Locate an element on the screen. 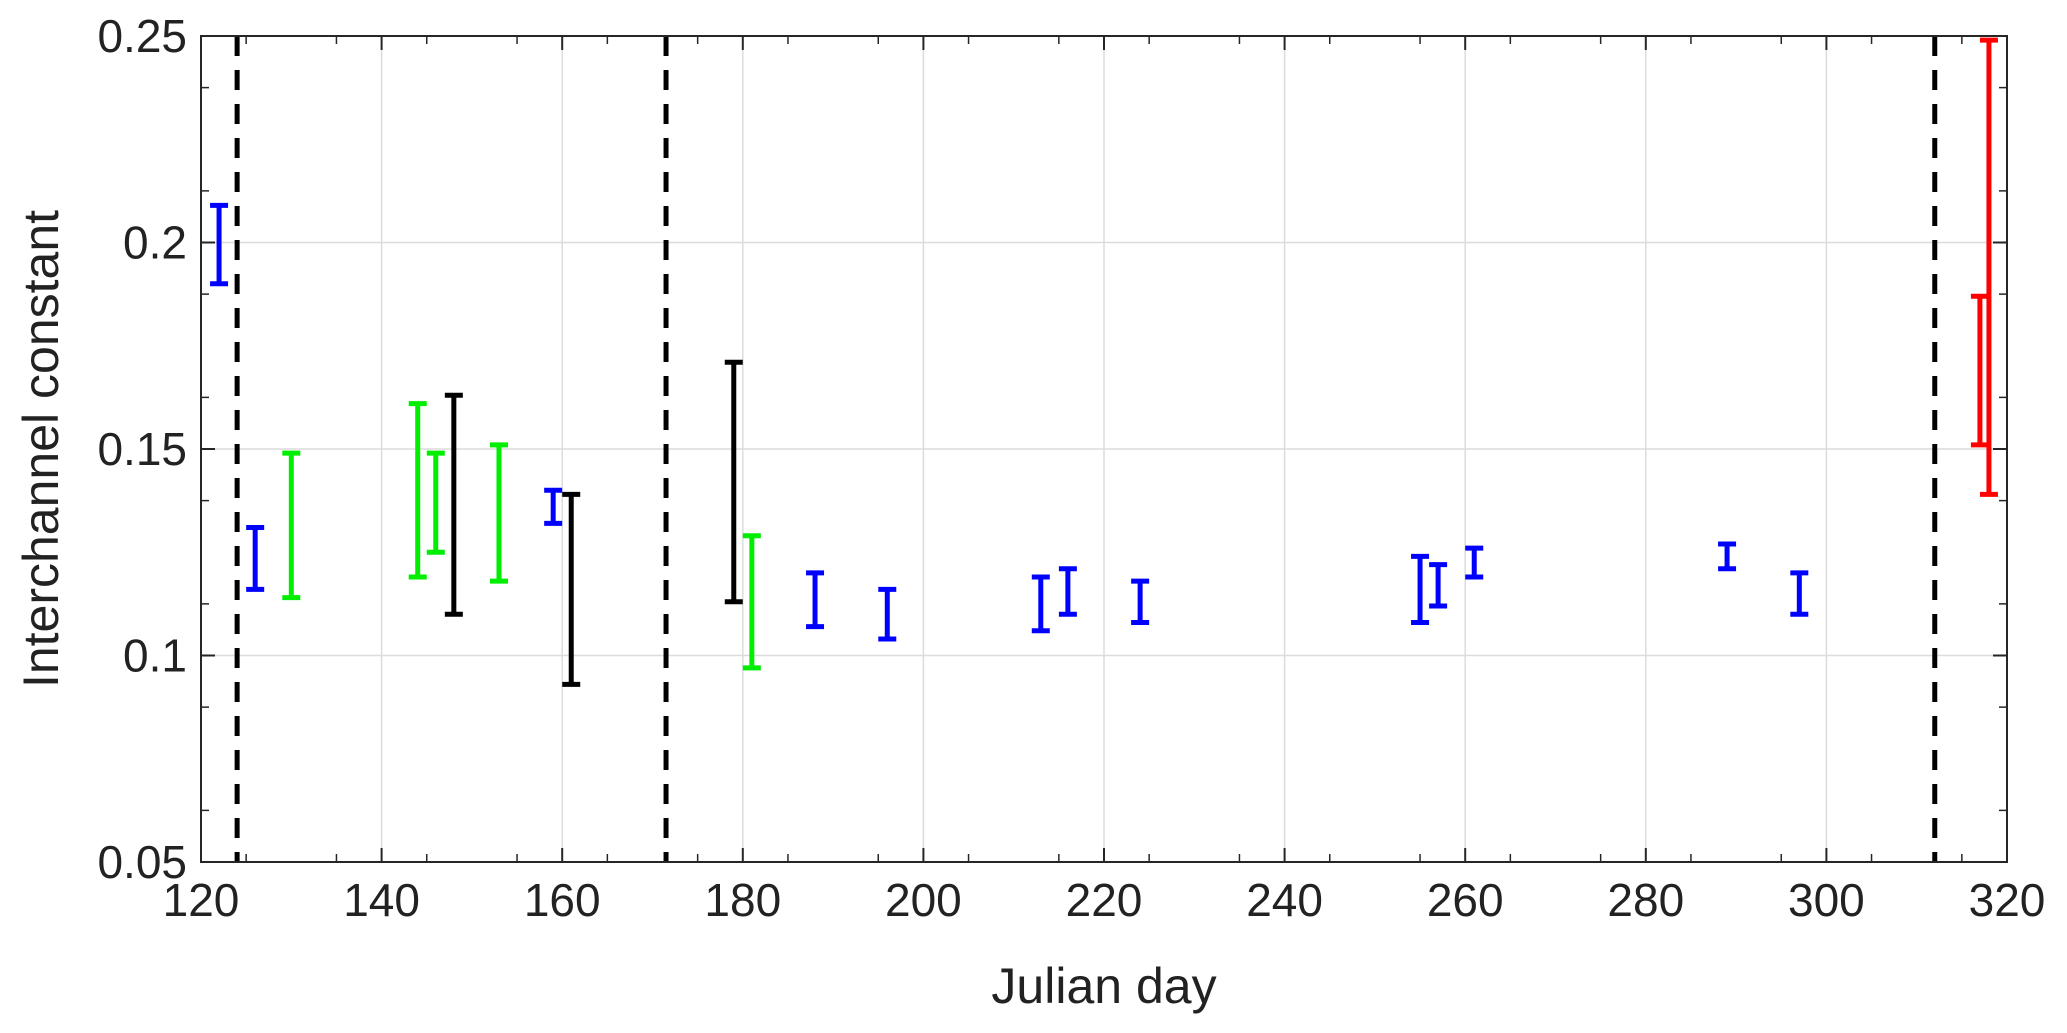 The image size is (2067, 1033). x-tick-label: 120 is located at coordinates (201, 900).